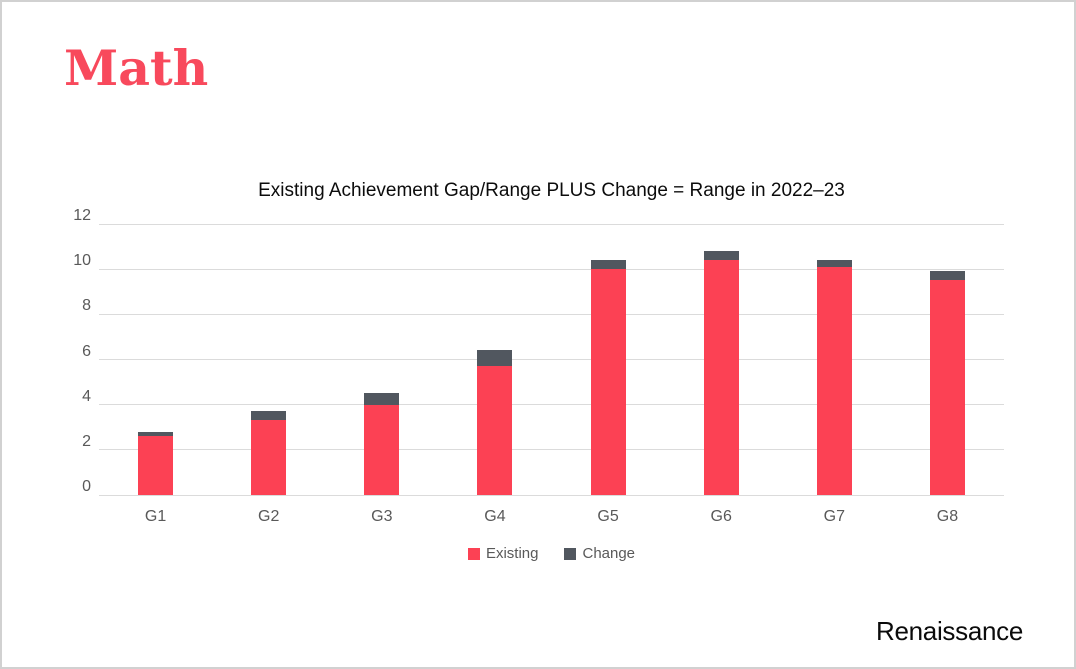 This screenshot has width=1076, height=669. I want to click on chart-legend: Existing Change, so click(551, 553).